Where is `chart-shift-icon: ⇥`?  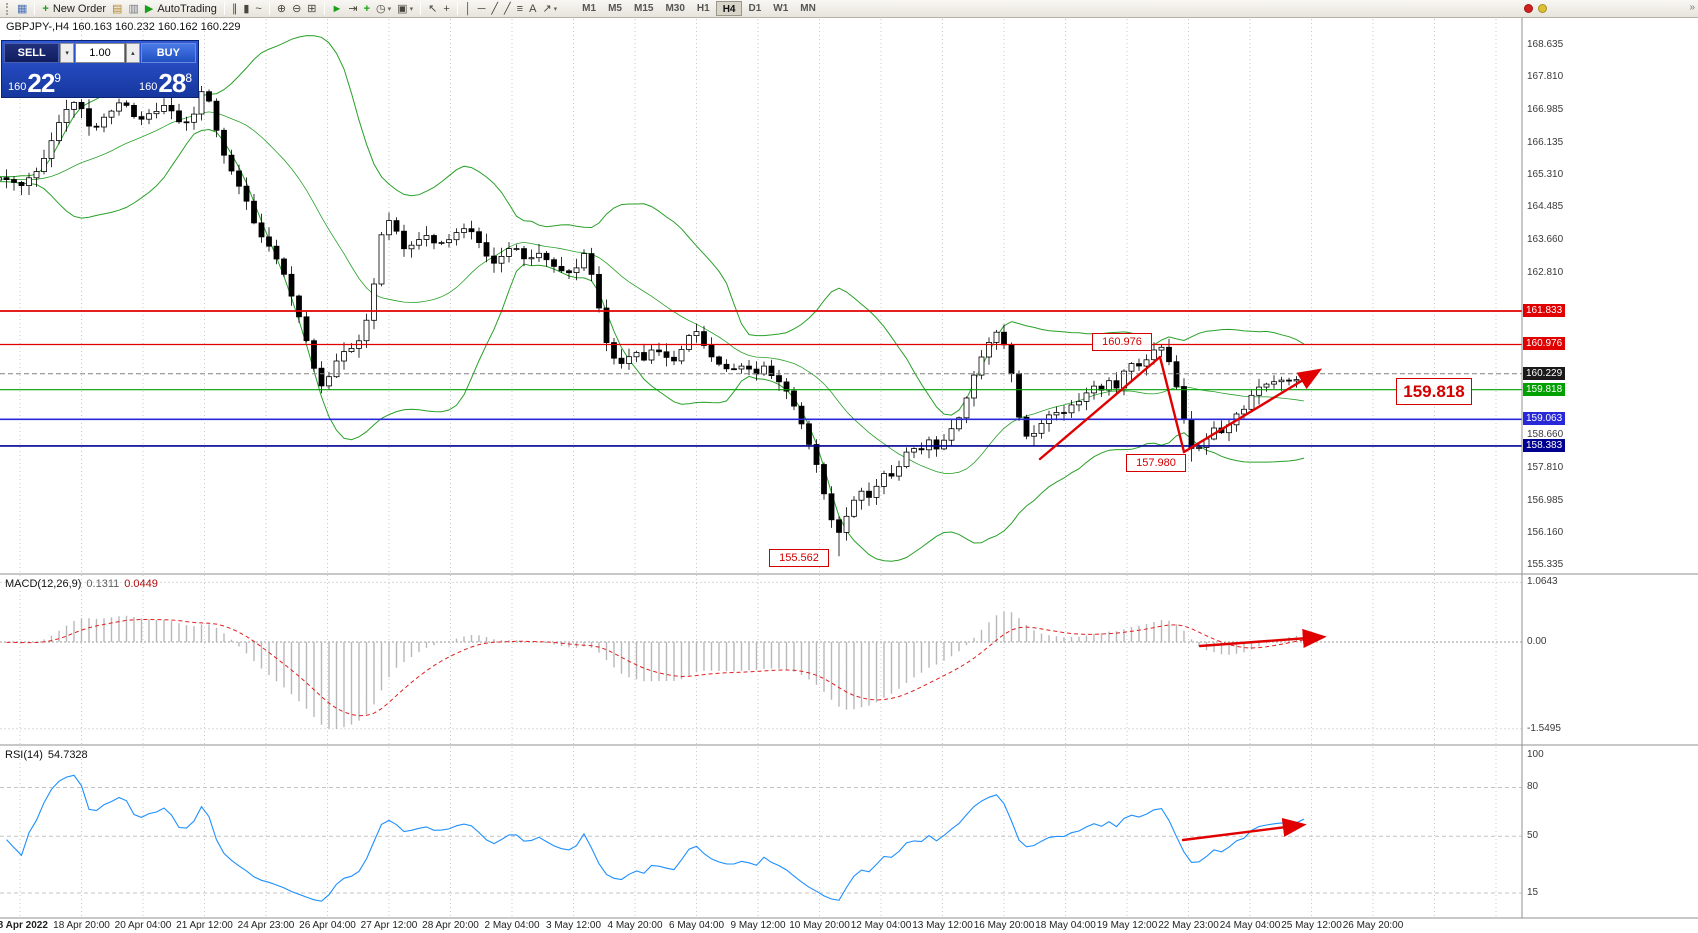 chart-shift-icon: ⇥ is located at coordinates (352, 9).